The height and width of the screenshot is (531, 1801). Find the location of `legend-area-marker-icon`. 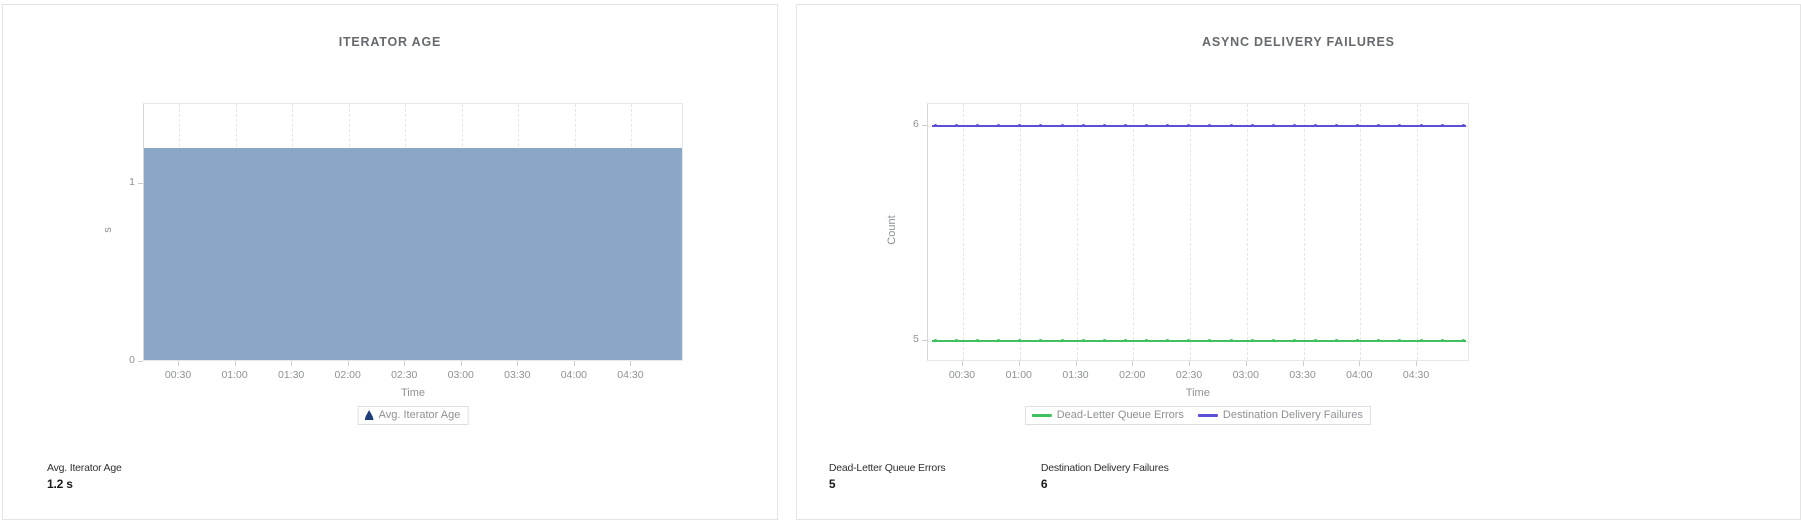

legend-area-marker-icon is located at coordinates (369, 415).